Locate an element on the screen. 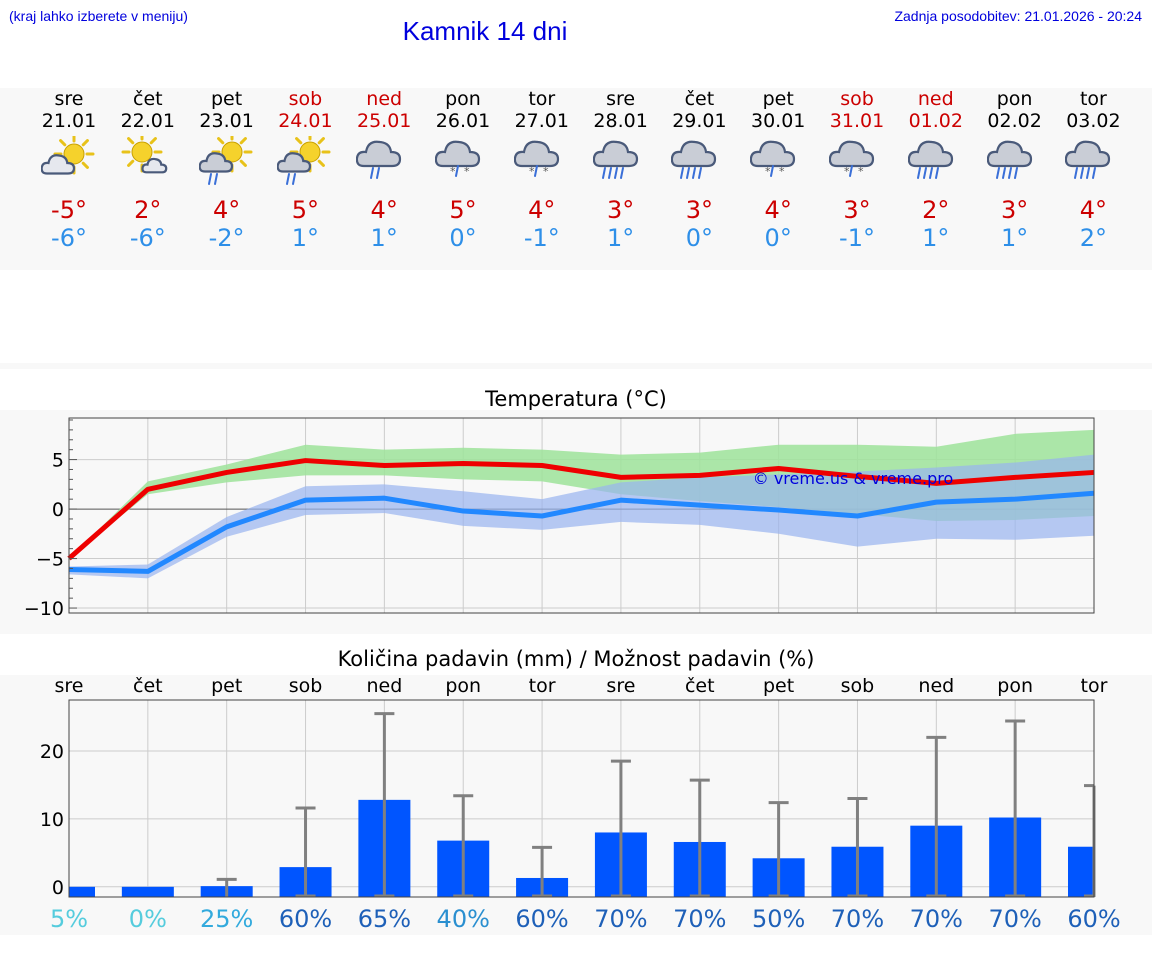 This screenshot has height=975, width=1152. day-date: 30.01 is located at coordinates (778, 121).